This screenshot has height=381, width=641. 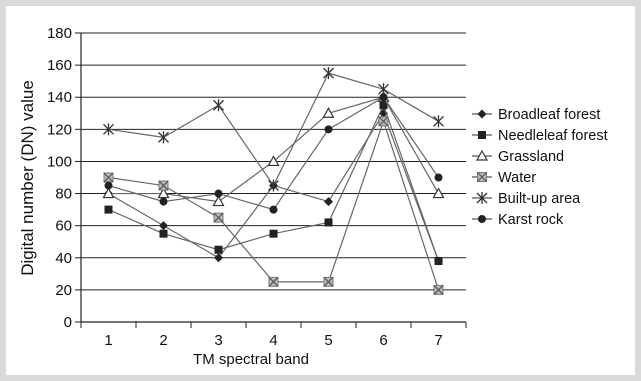 What do you see at coordinates (553, 136) in the screenshot?
I see `legend-label: Needleleaf forest` at bounding box center [553, 136].